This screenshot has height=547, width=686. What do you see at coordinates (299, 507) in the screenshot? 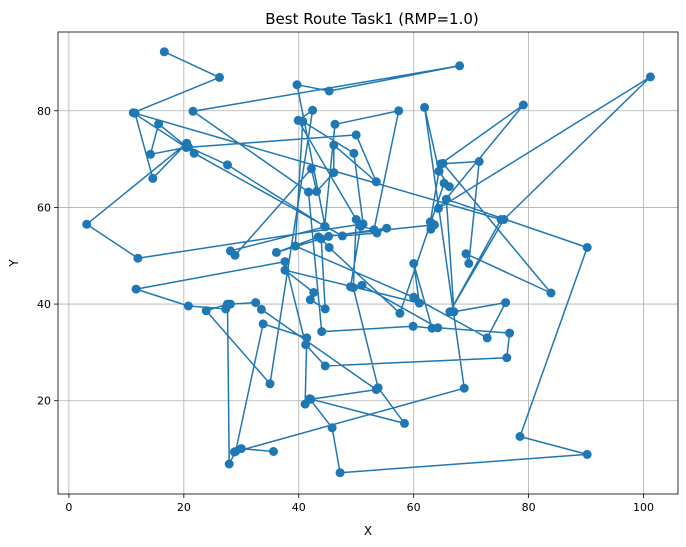
I see `x-tick-label: 40` at bounding box center [299, 507].